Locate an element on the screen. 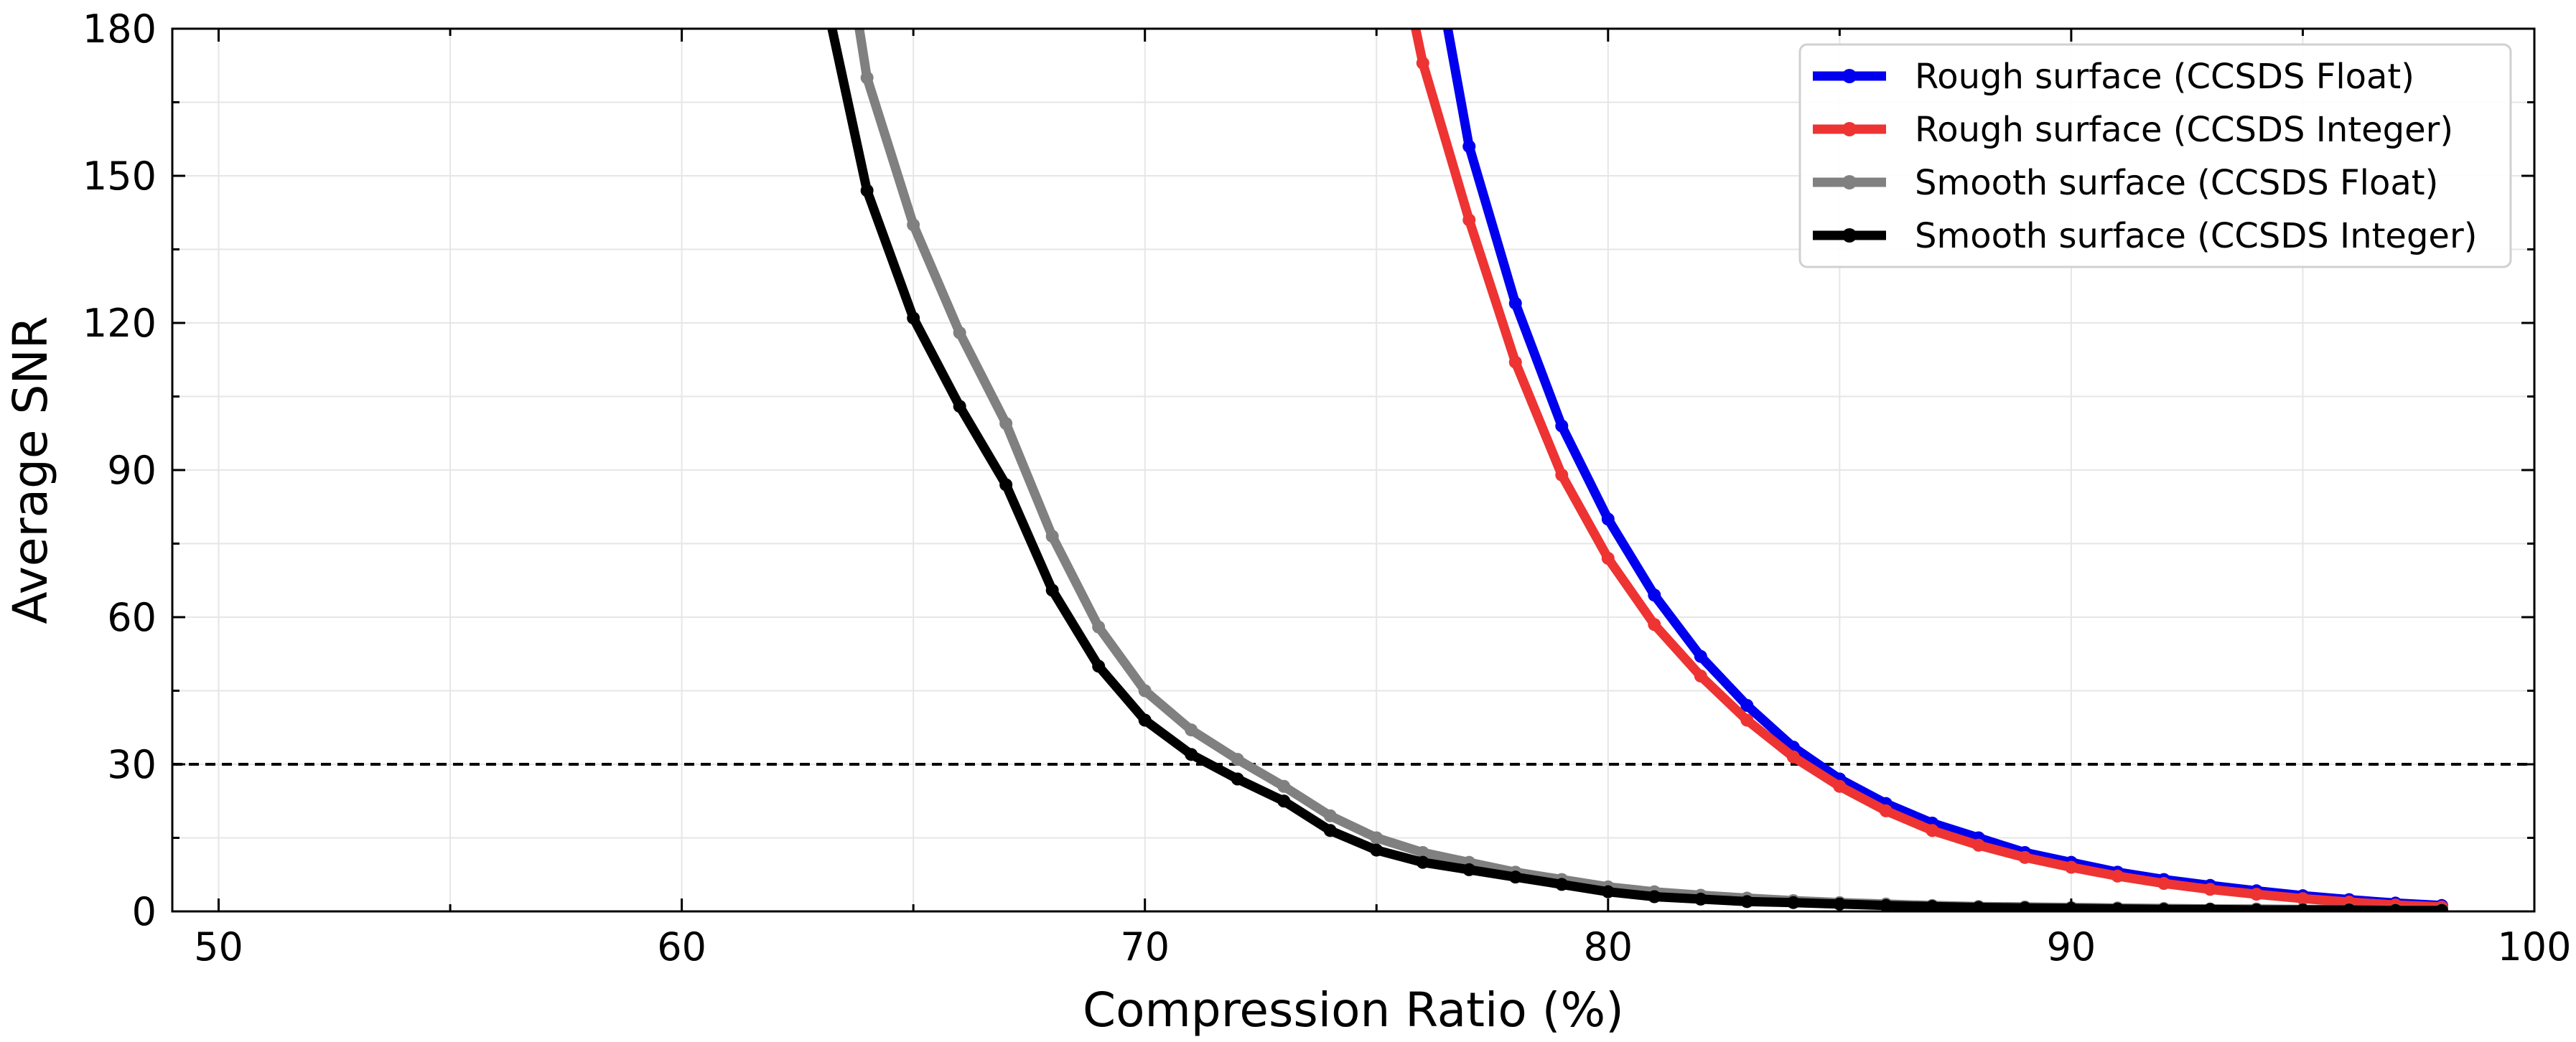  y-tick-label: 120 is located at coordinates (120, 323).